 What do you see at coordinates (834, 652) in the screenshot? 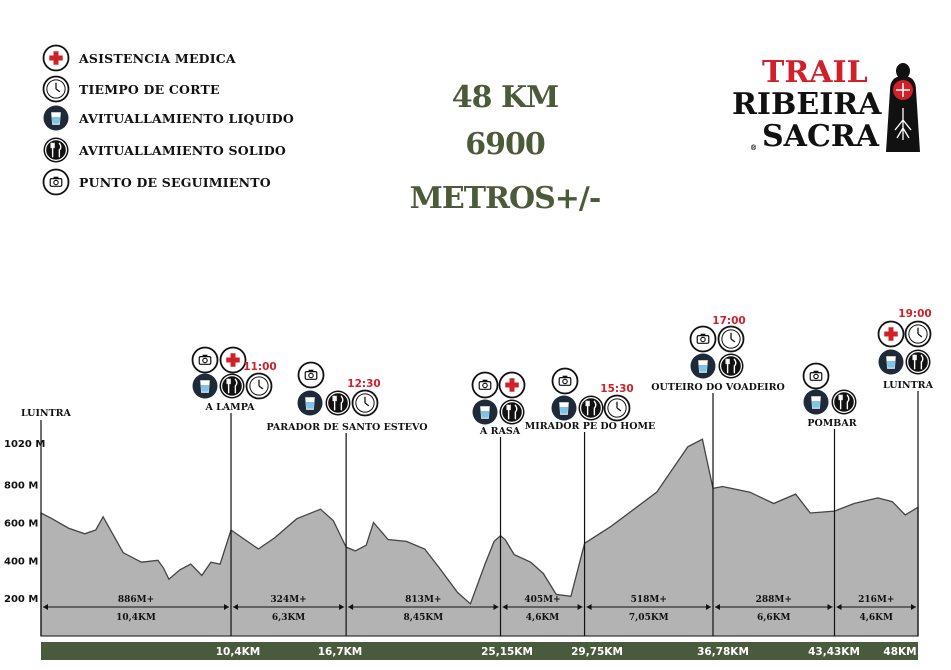
I see `station-km-label: 43,43KM` at bounding box center [834, 652].